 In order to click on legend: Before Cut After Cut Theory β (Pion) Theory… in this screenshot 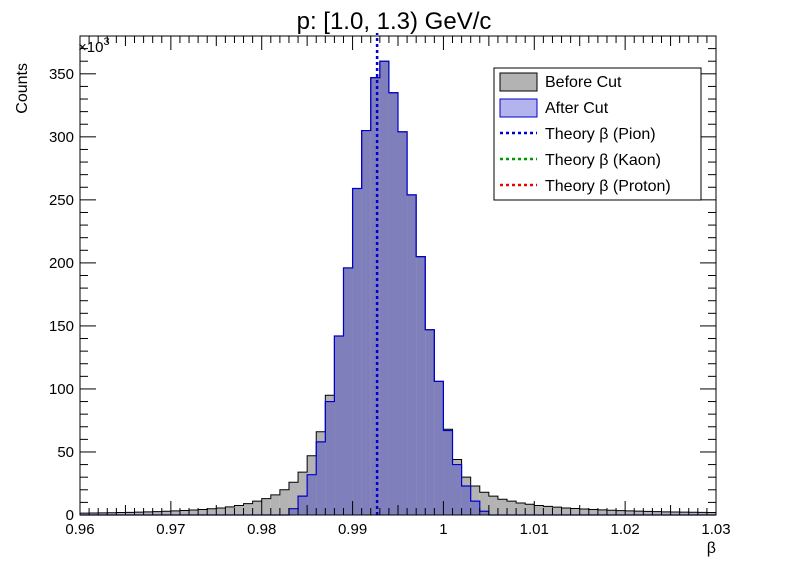, I will do `click(597, 134)`.